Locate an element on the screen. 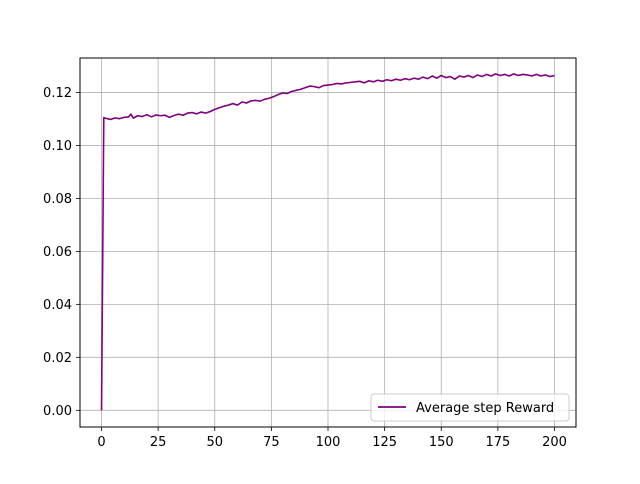  y-axis: 0.00 0.02 0.04 0.06 0.08 0.10 0.12 is located at coordinates (61, 252).